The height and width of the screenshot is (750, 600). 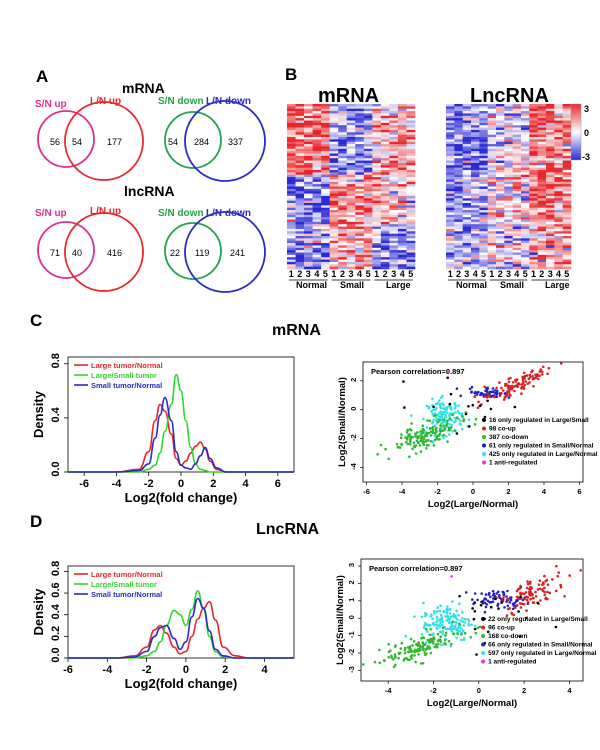 I want to click on x-tick-label: 4, so click(x=246, y=484).